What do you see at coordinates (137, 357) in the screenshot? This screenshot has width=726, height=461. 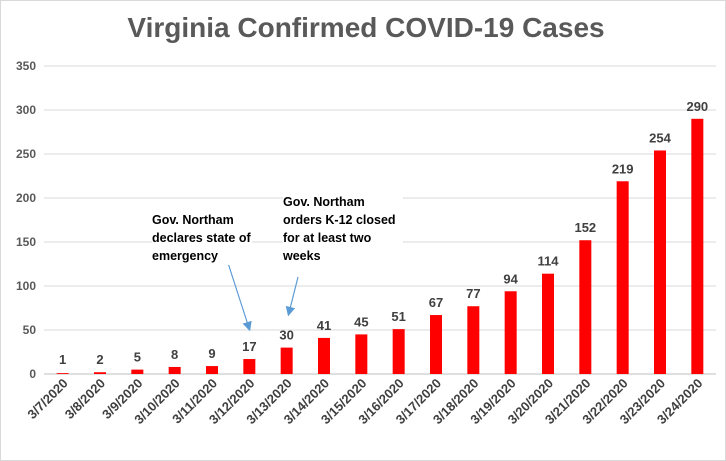 I see `data-label: 5` at bounding box center [137, 357].